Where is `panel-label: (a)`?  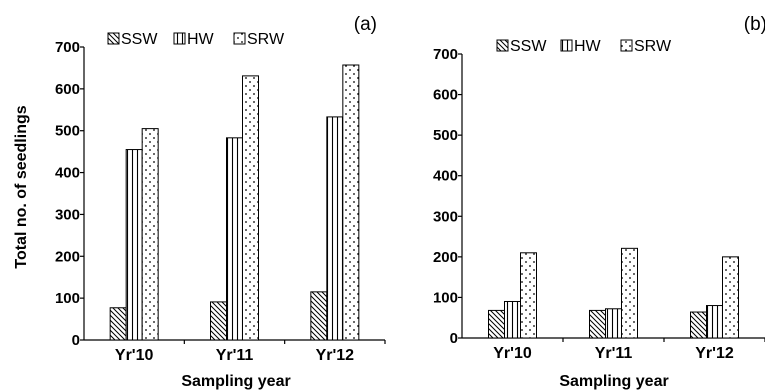
panel-label: (a) is located at coordinates (365, 24).